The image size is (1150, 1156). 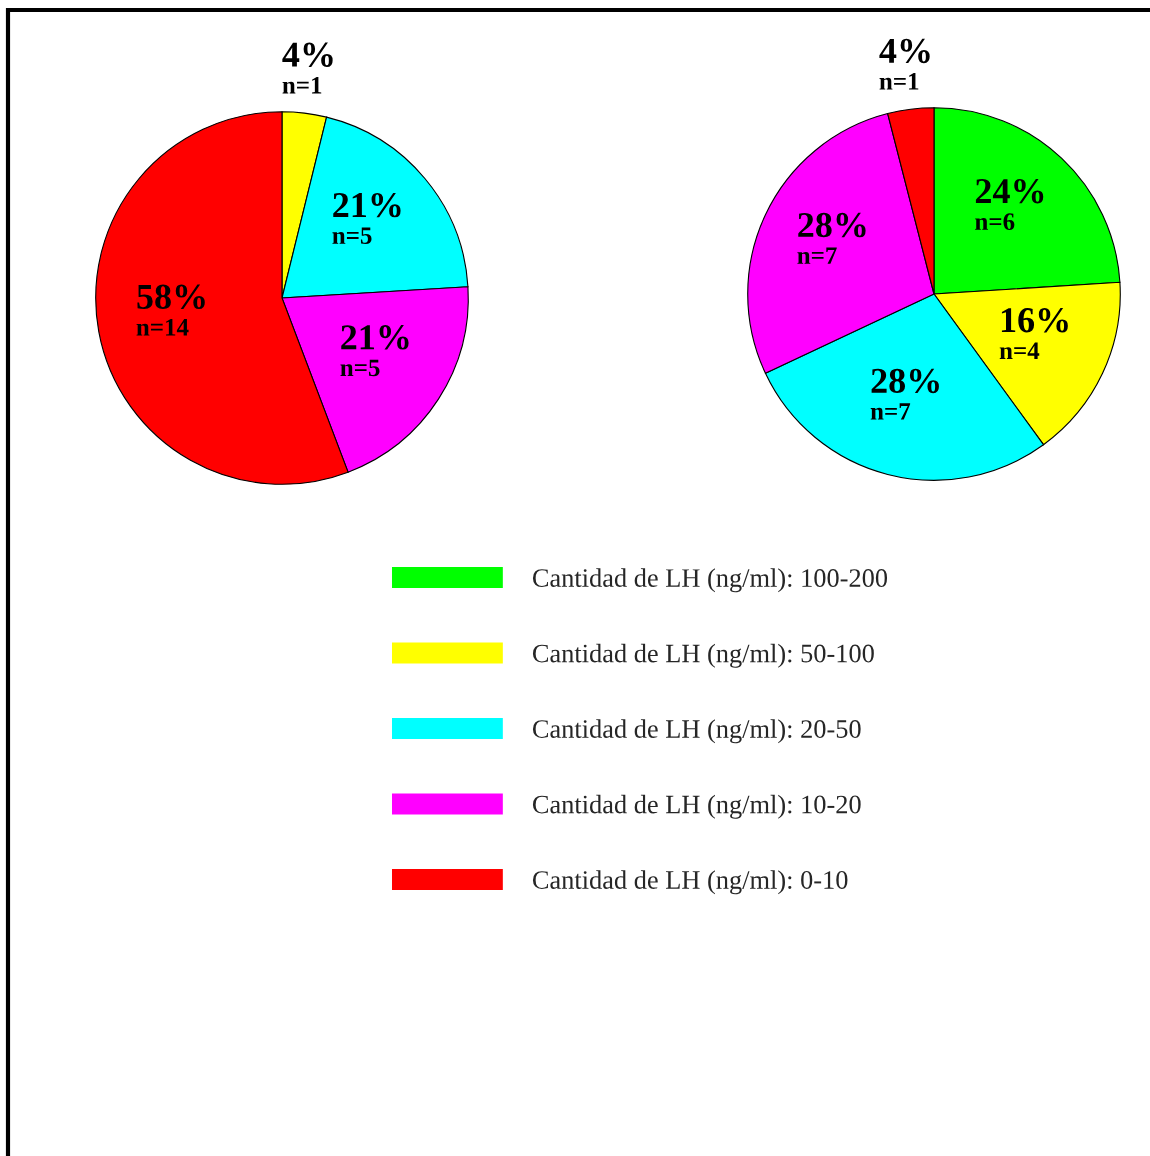 What do you see at coordinates (696, 806) in the screenshot?
I see `legend-label: Cantidad de LH (ng/ml): 10-20` at bounding box center [696, 806].